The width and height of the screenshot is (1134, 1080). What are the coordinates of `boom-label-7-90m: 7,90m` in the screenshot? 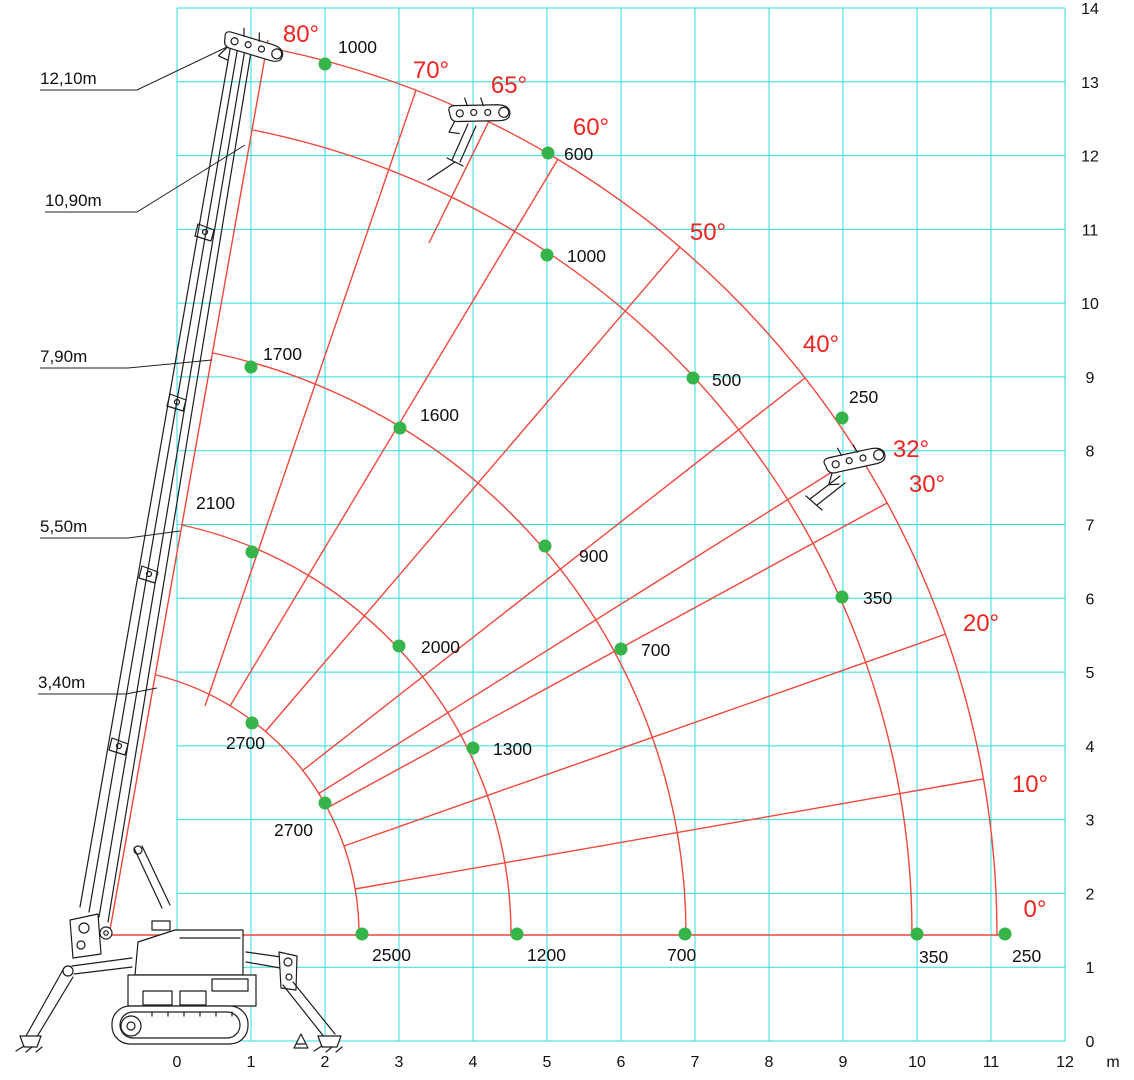 It's located at (63, 356).